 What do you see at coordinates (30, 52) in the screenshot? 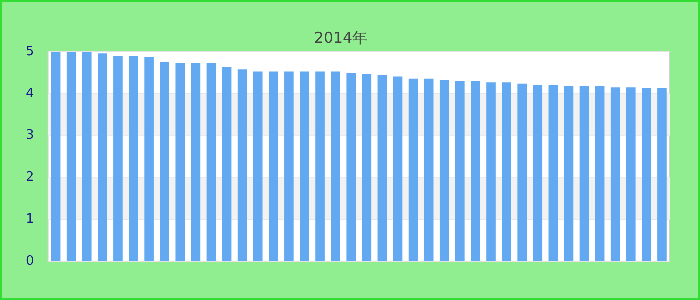
I see `y-tick-label: 5` at bounding box center [30, 52].